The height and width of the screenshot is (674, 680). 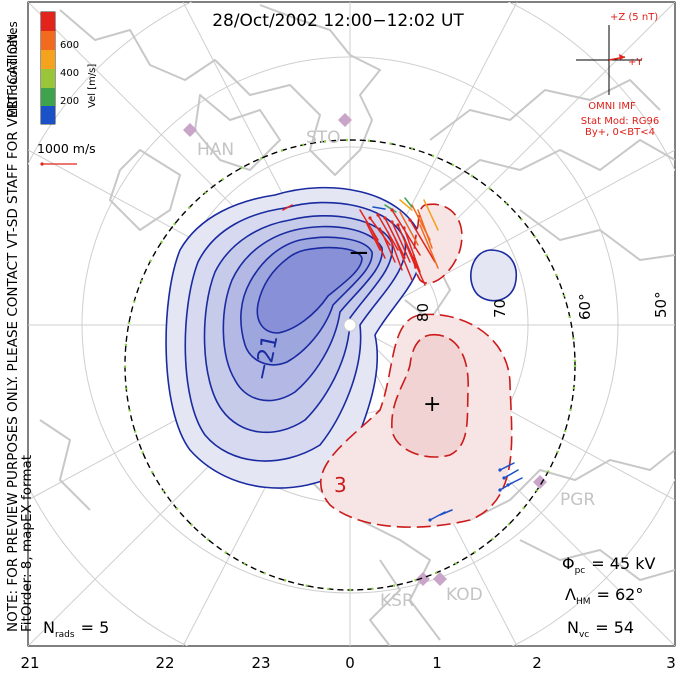 I want to click on imf-z-label: +Z (5 nT), so click(x=634, y=17).